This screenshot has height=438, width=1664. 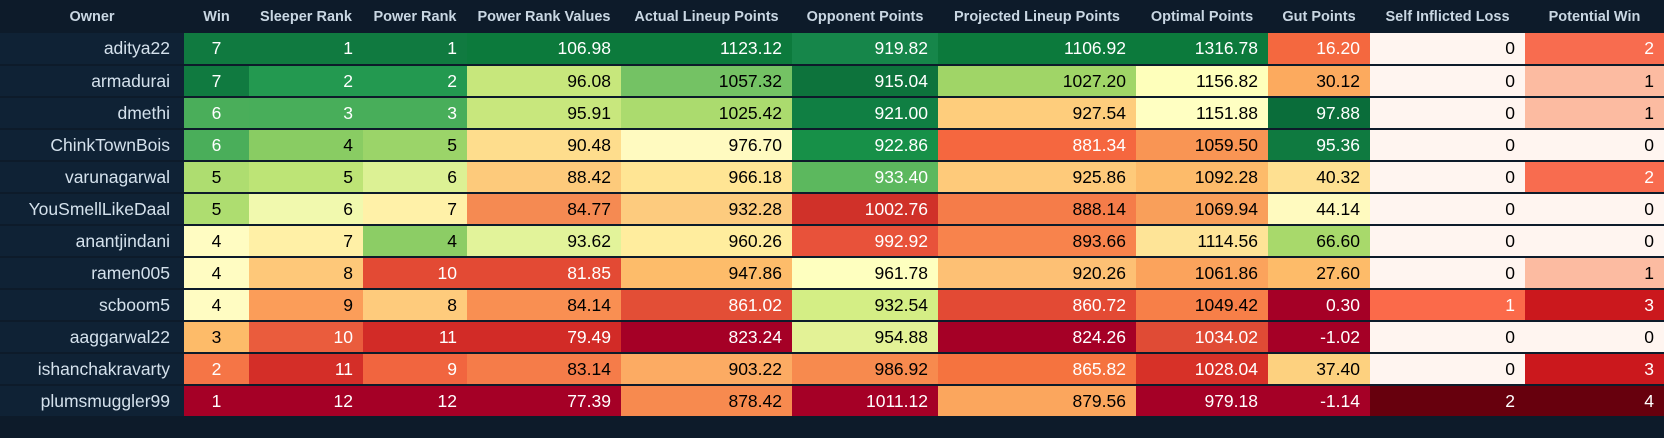 I want to click on opponent-points-cell: 915.04, so click(x=865, y=81).